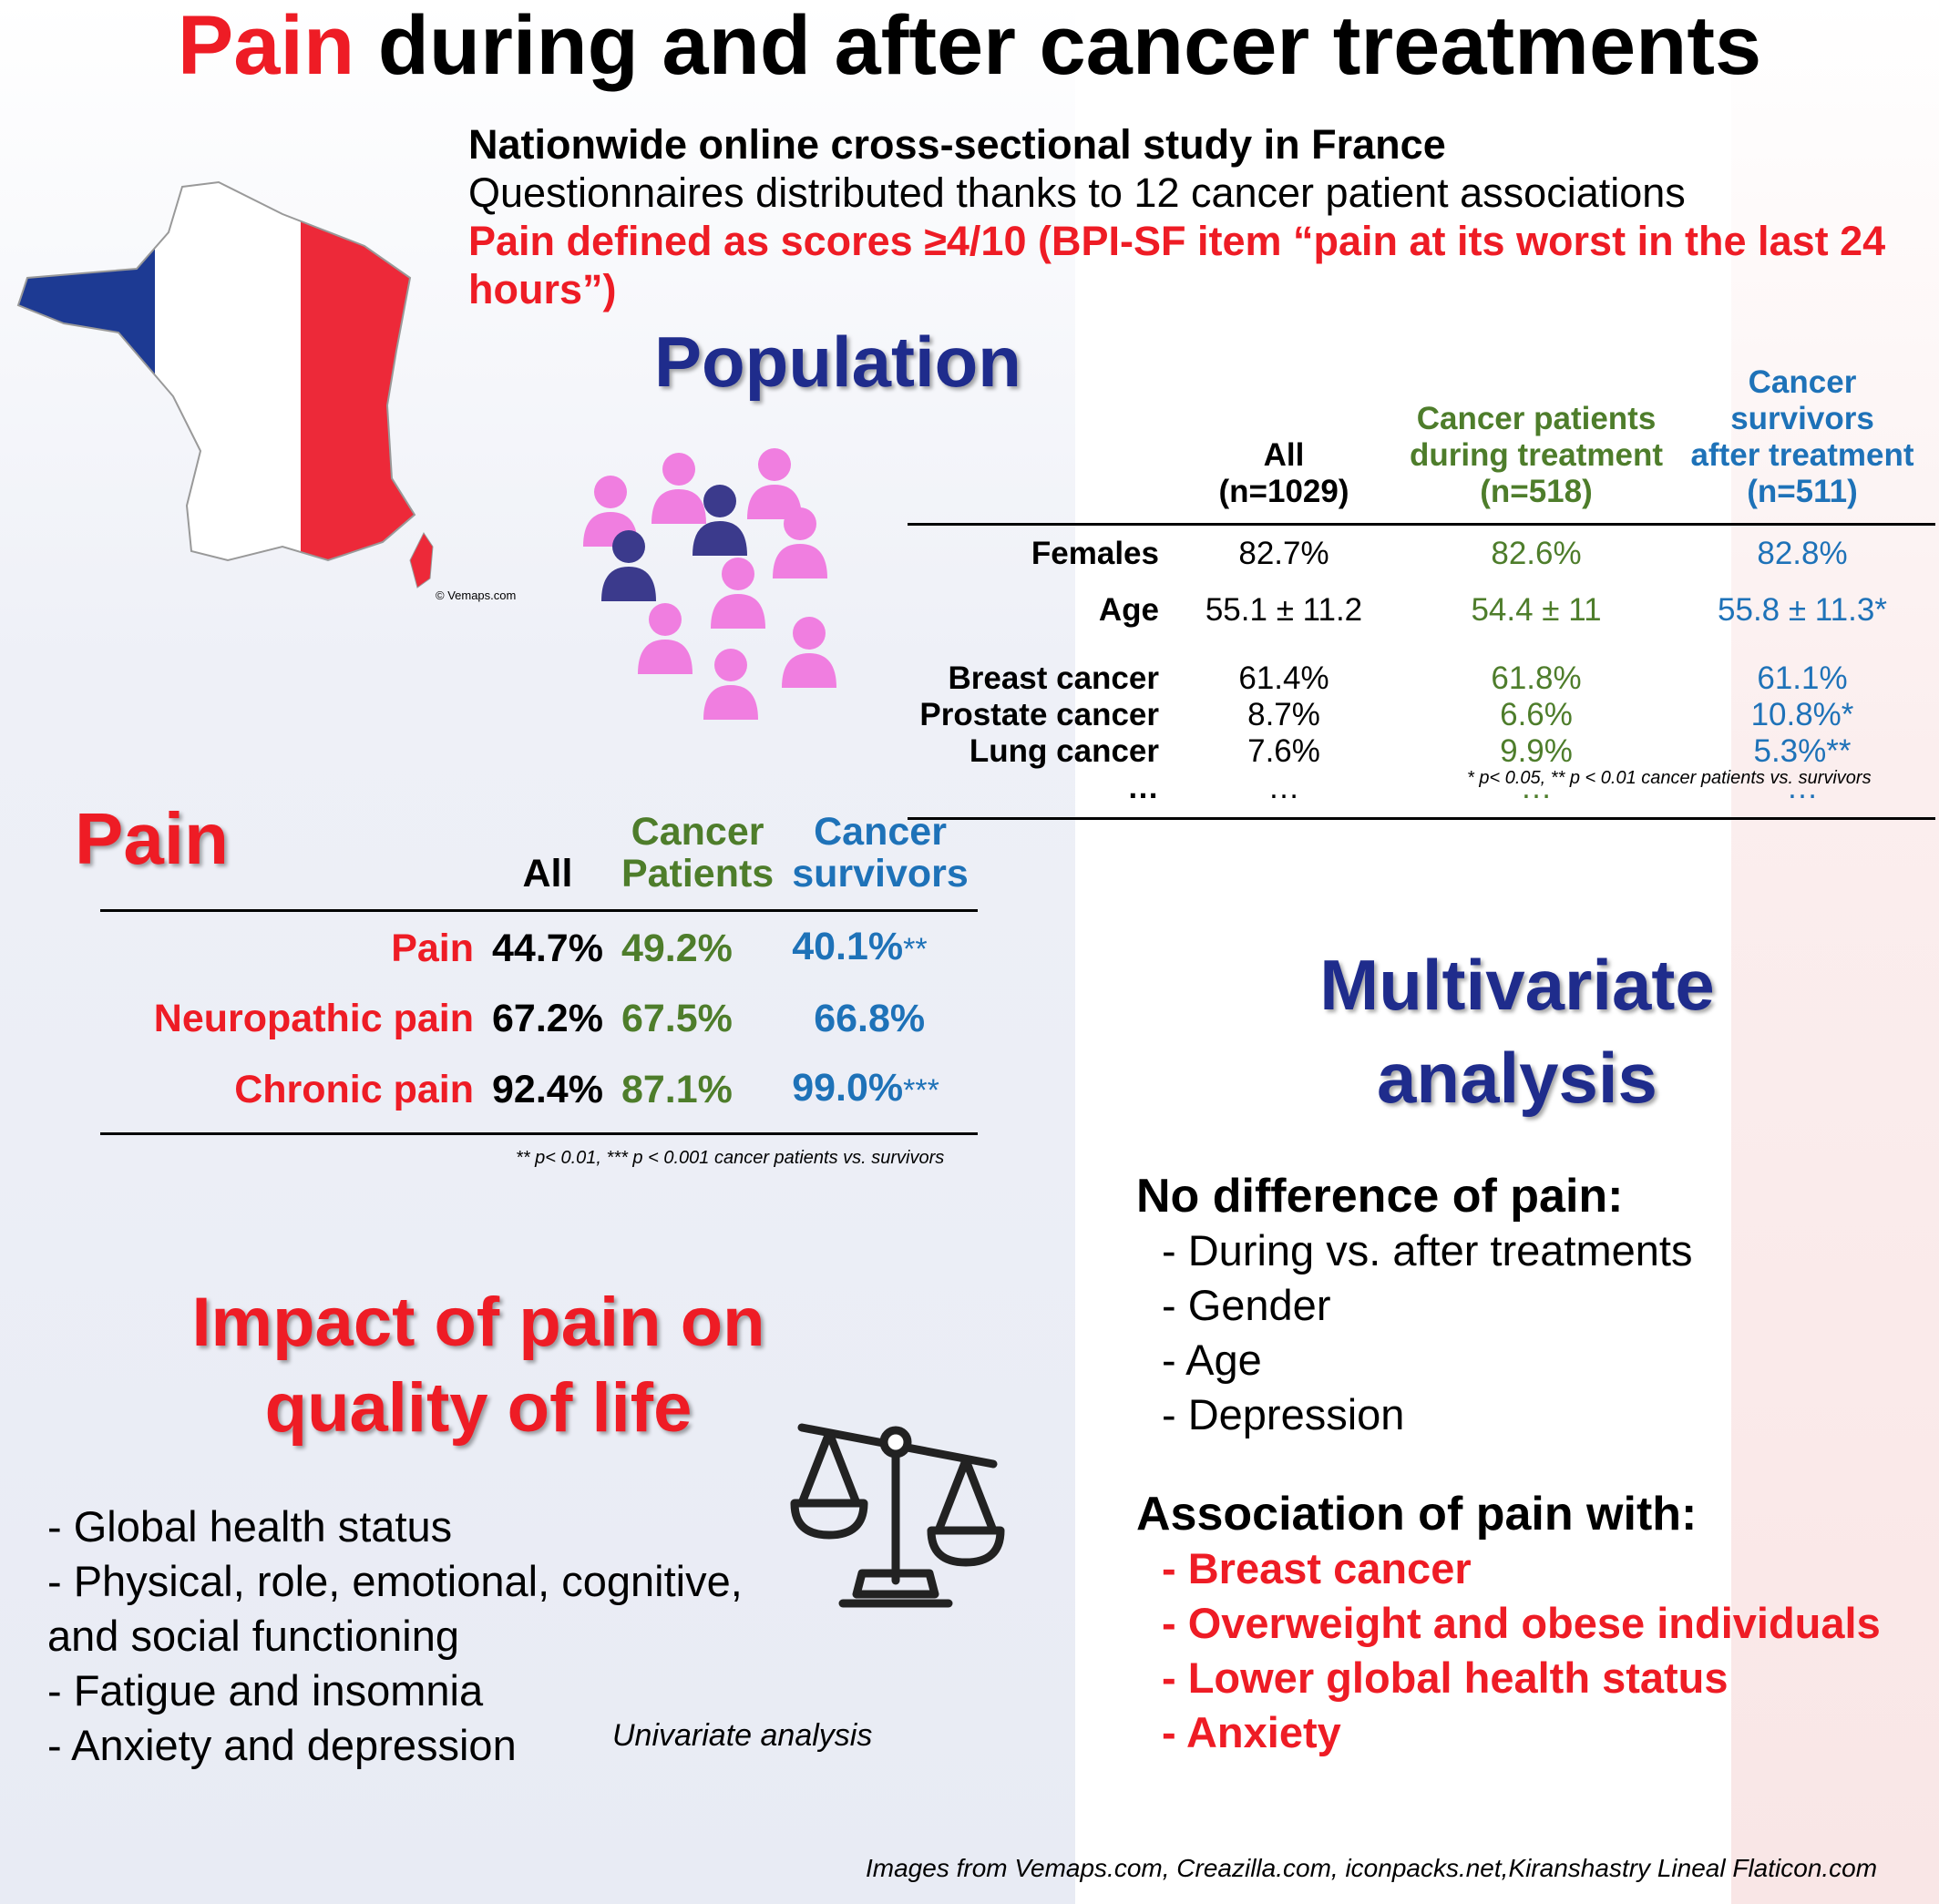  I want to click on no-difference-title: No difference of pain:, so click(1380, 1196).